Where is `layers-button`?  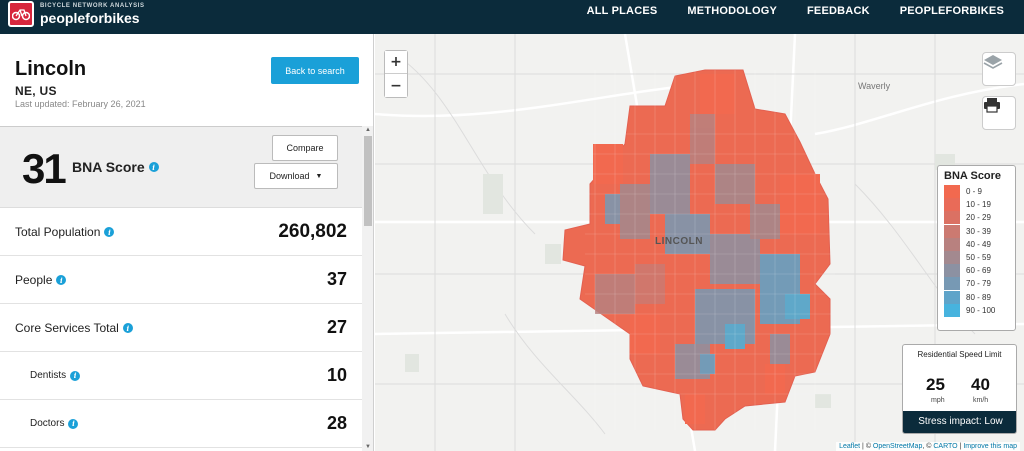 layers-button is located at coordinates (999, 69).